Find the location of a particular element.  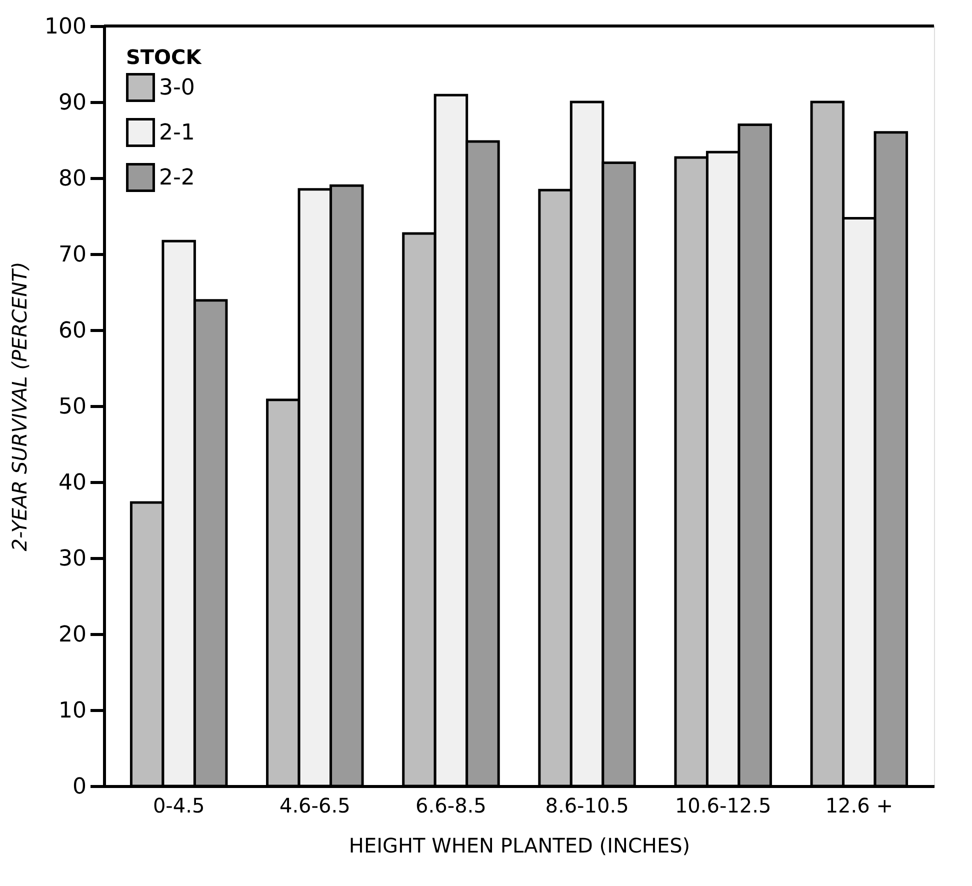

y-tick-label: 30 is located at coordinates (72, 559).